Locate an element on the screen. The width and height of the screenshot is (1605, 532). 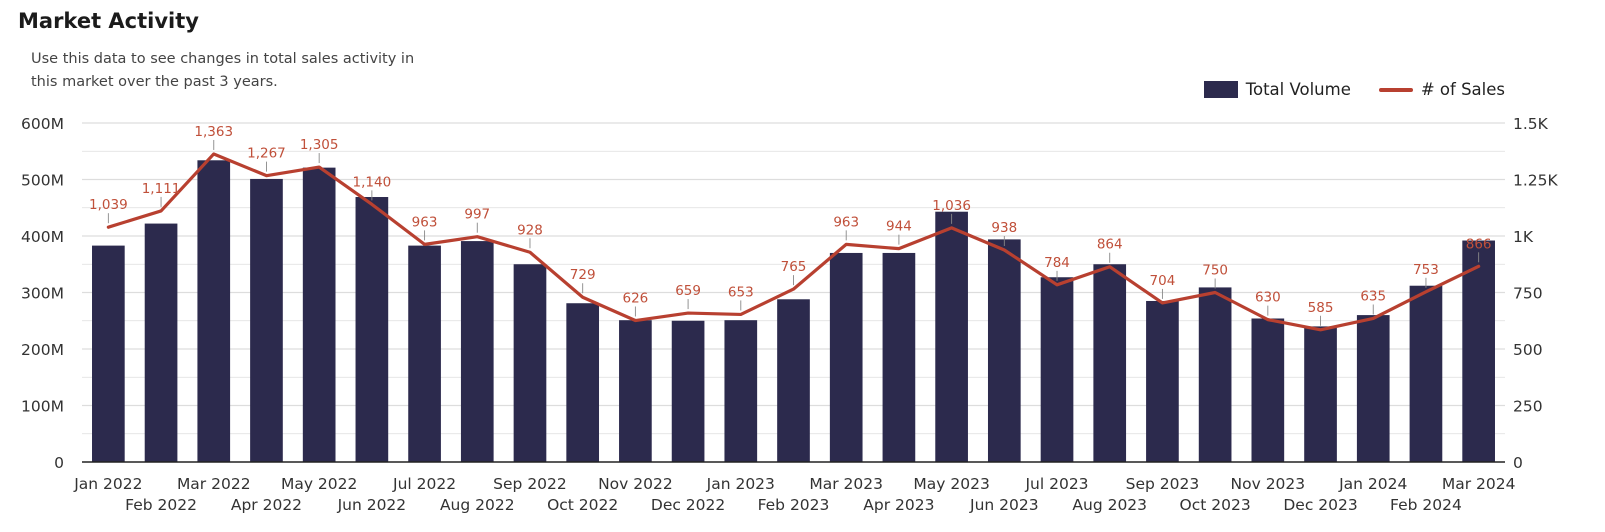
x-tick-label: Oct 2023 is located at coordinates (1215, 505).